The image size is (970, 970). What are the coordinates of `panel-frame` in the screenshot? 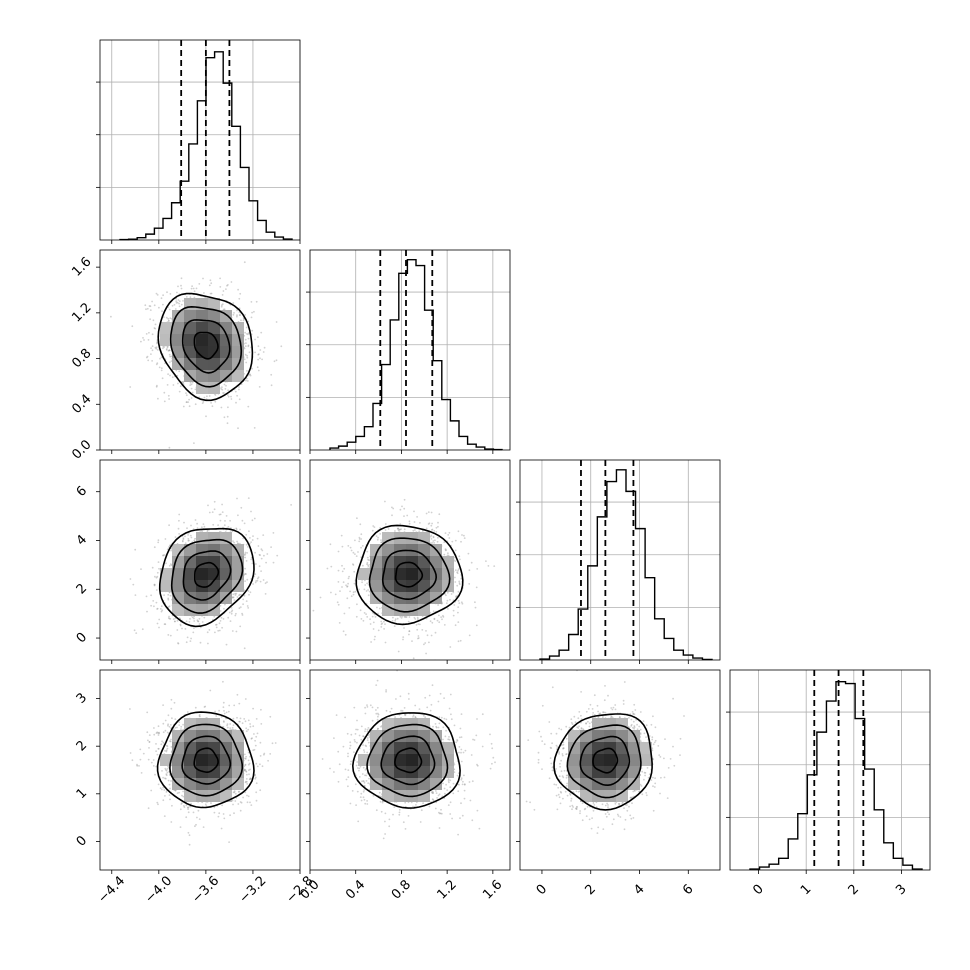 It's located at (200, 560).